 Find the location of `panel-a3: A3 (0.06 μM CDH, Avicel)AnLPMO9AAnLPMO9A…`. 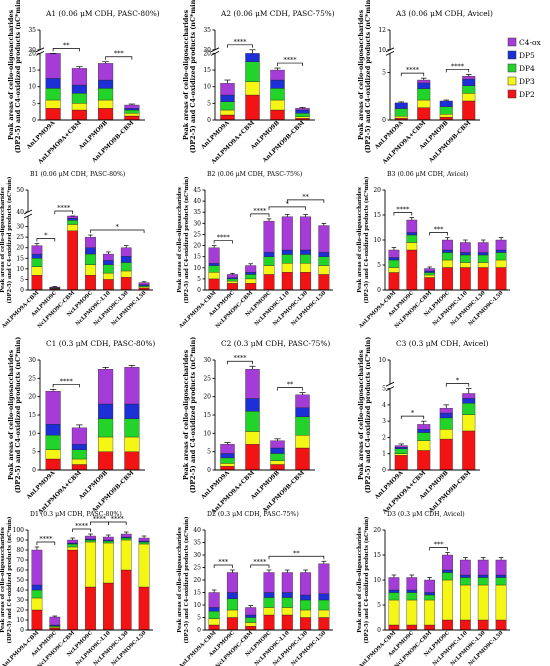

panel-a3: A3 (0.06 μM CDH, Avicel)AnLPMO9AAnLPMO9A… is located at coordinates (425, 83).